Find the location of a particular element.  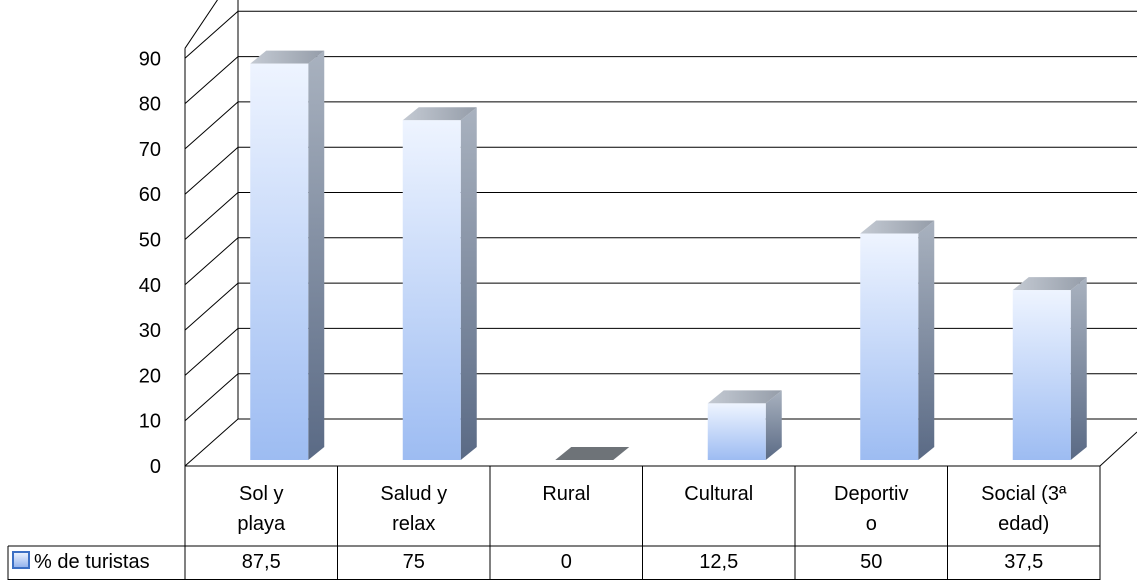

table-value: 37,5 is located at coordinates (1023, 562).